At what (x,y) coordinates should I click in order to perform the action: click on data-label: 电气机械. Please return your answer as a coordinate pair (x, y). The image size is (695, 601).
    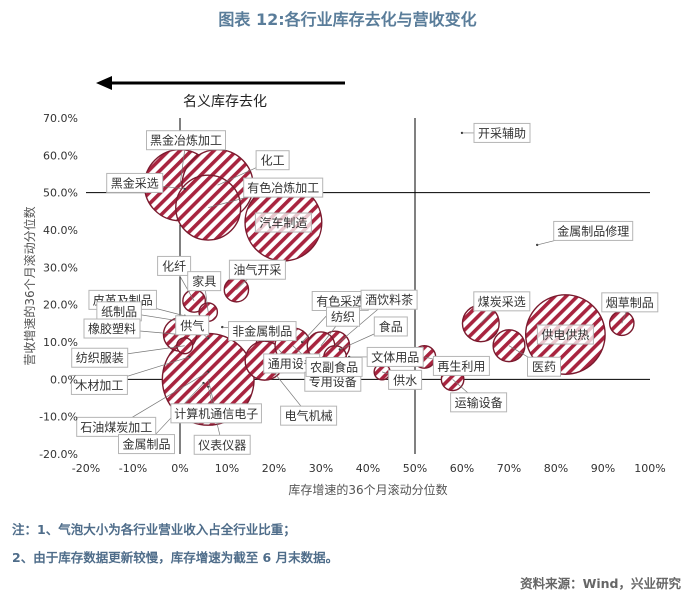
    Looking at the image, I should click on (309, 415).